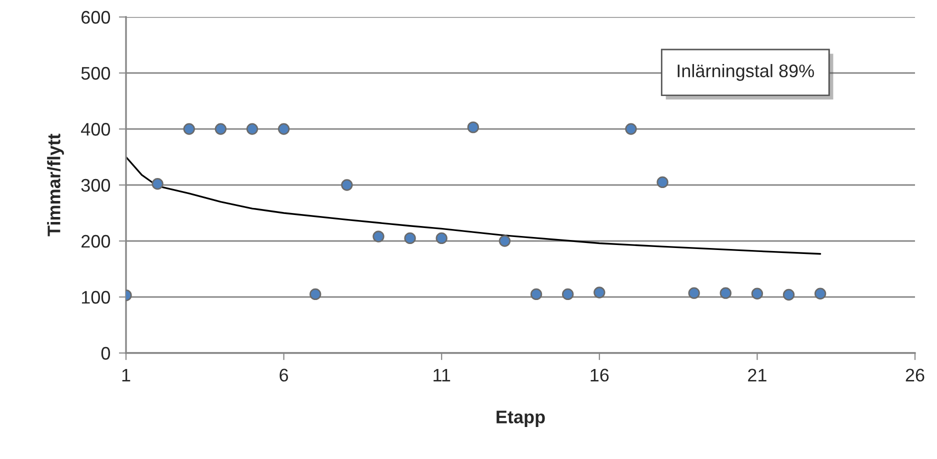 The width and height of the screenshot is (937, 459). I want to click on x-tick-label: 11, so click(442, 375).